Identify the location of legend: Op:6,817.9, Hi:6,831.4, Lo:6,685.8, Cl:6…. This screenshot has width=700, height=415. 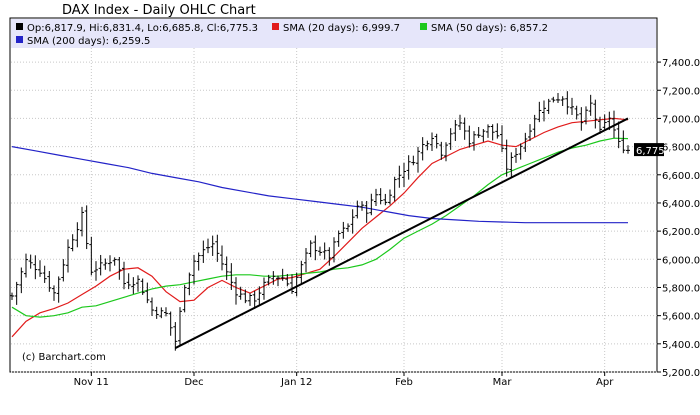
(282, 35).